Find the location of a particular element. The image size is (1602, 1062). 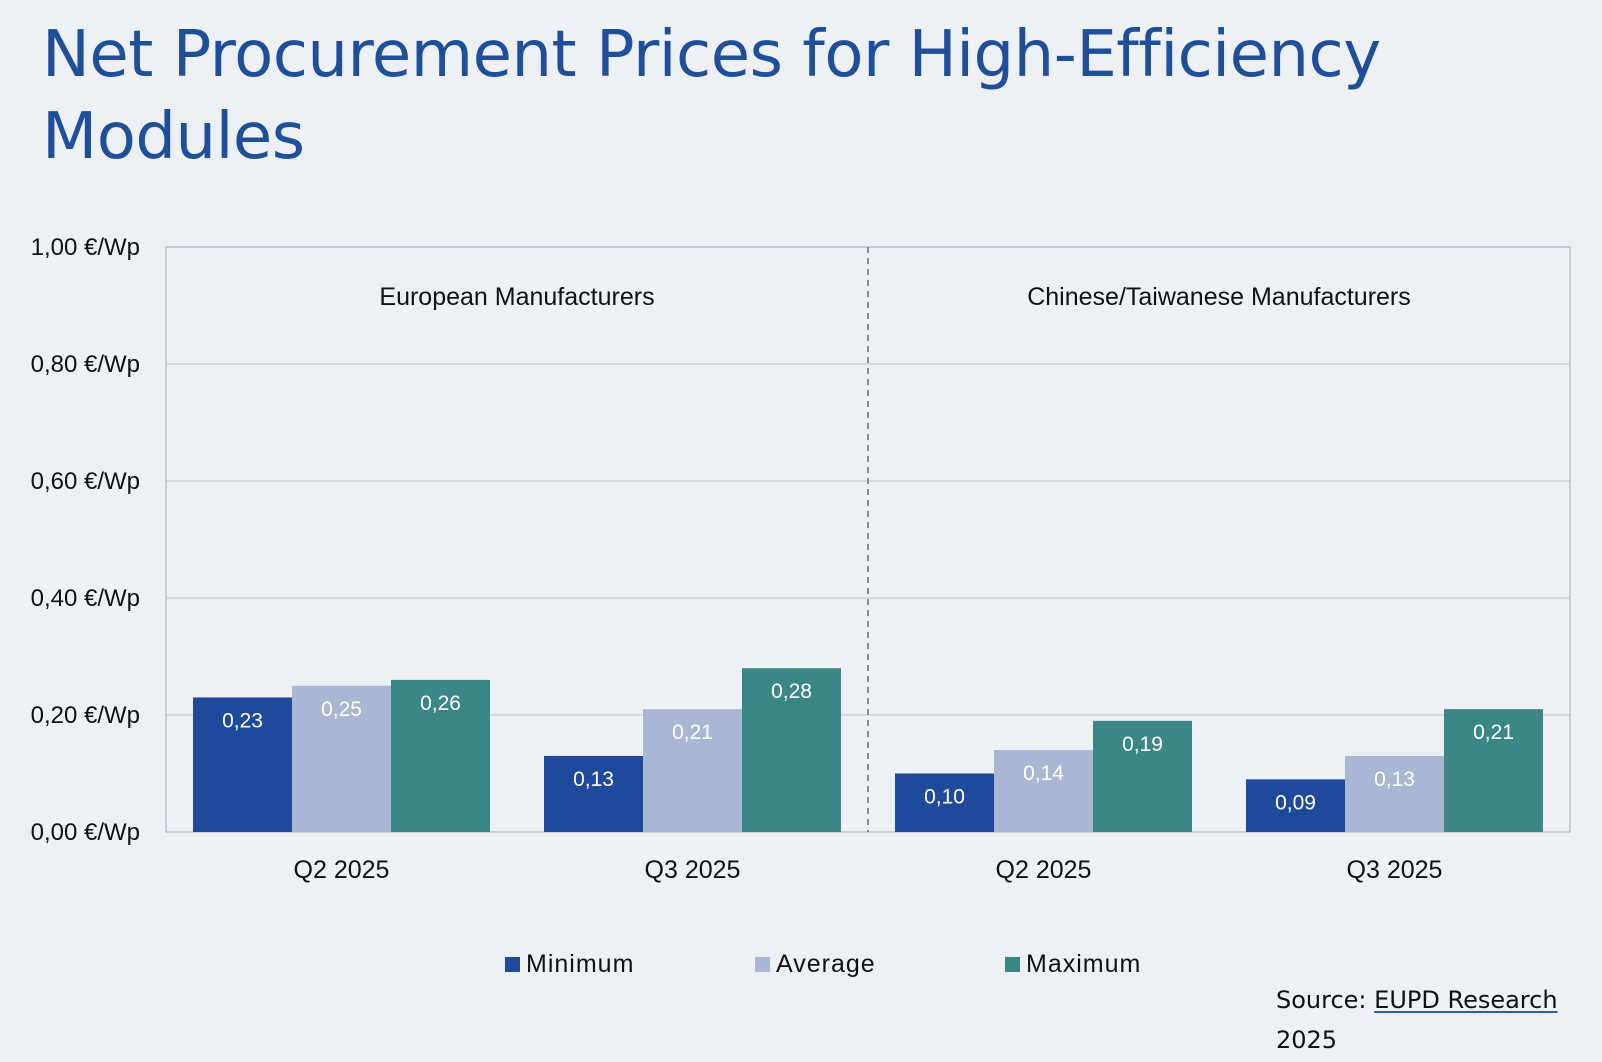

data-label: 0,10 is located at coordinates (944, 797).